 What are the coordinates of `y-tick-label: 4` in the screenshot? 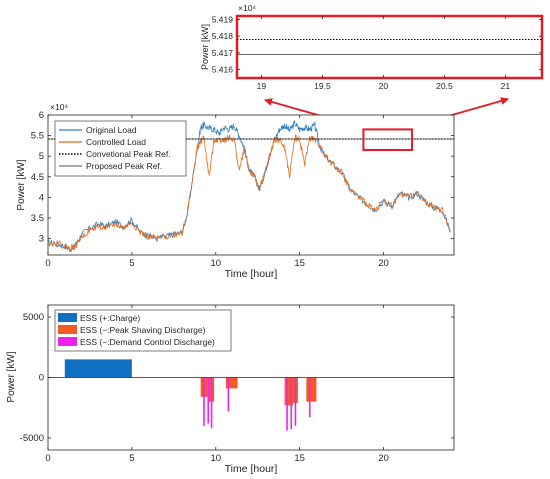 It's located at (41, 197).